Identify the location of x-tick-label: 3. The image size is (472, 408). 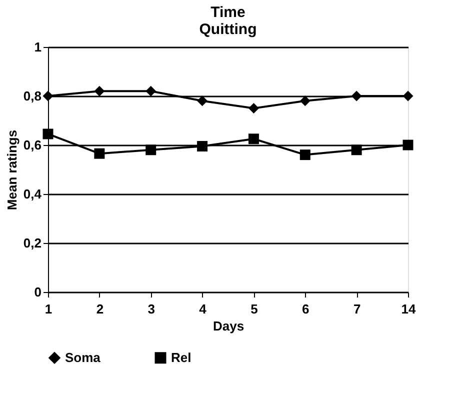
(151, 309).